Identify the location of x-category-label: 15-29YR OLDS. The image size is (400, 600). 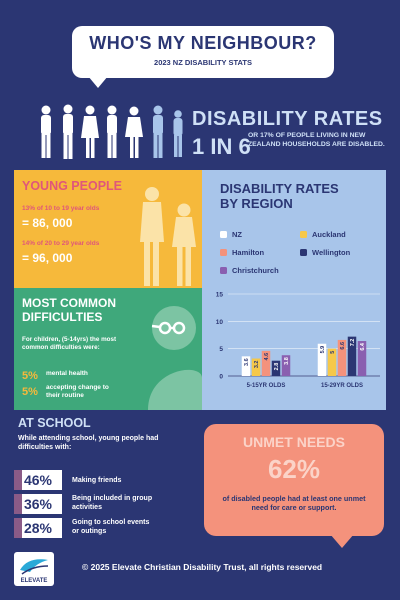
(342, 386).